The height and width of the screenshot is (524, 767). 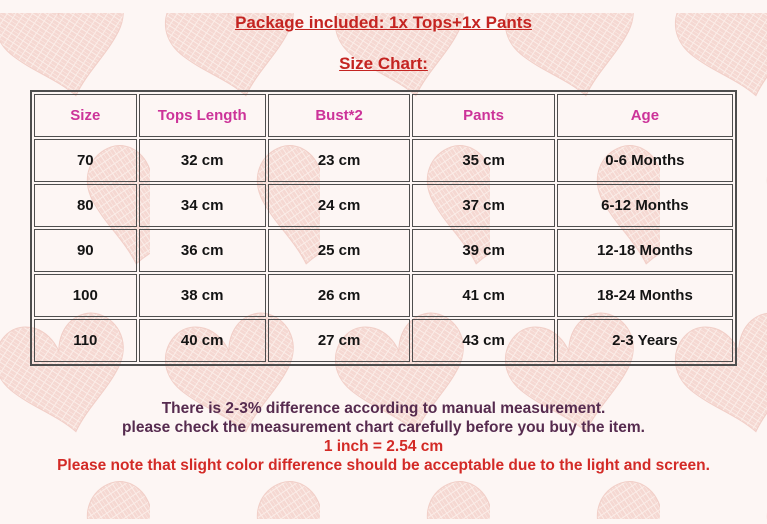 I want to click on table-header-row: Size Tops Length Bust*2 Pants Age, so click(x=383, y=115).